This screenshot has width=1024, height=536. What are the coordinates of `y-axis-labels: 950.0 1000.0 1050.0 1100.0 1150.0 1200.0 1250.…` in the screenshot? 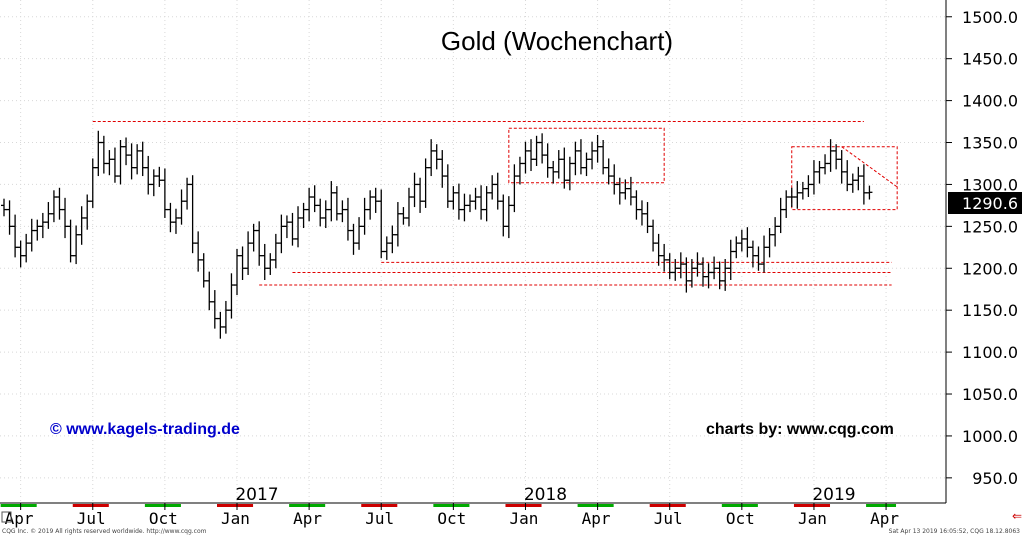 It's located at (982, 248).